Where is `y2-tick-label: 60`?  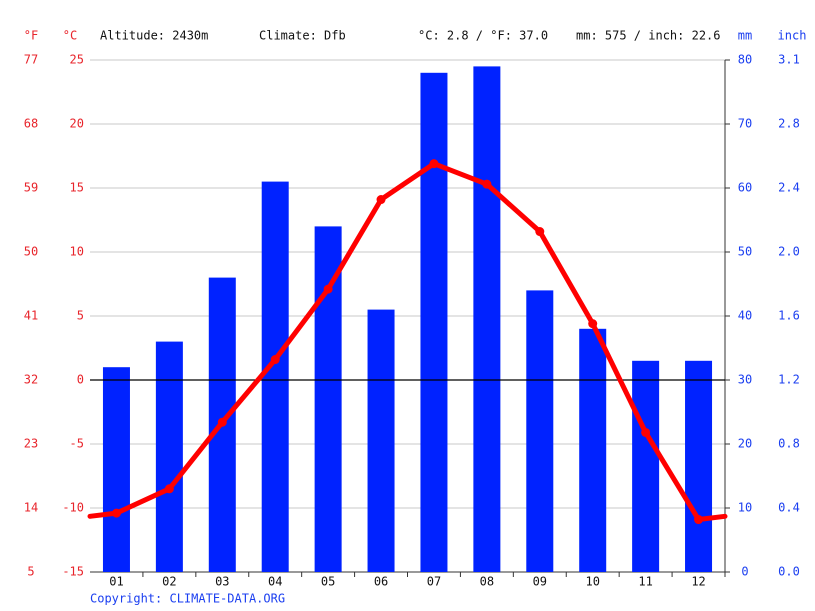
y2-tick-label: 60 is located at coordinates (745, 188).